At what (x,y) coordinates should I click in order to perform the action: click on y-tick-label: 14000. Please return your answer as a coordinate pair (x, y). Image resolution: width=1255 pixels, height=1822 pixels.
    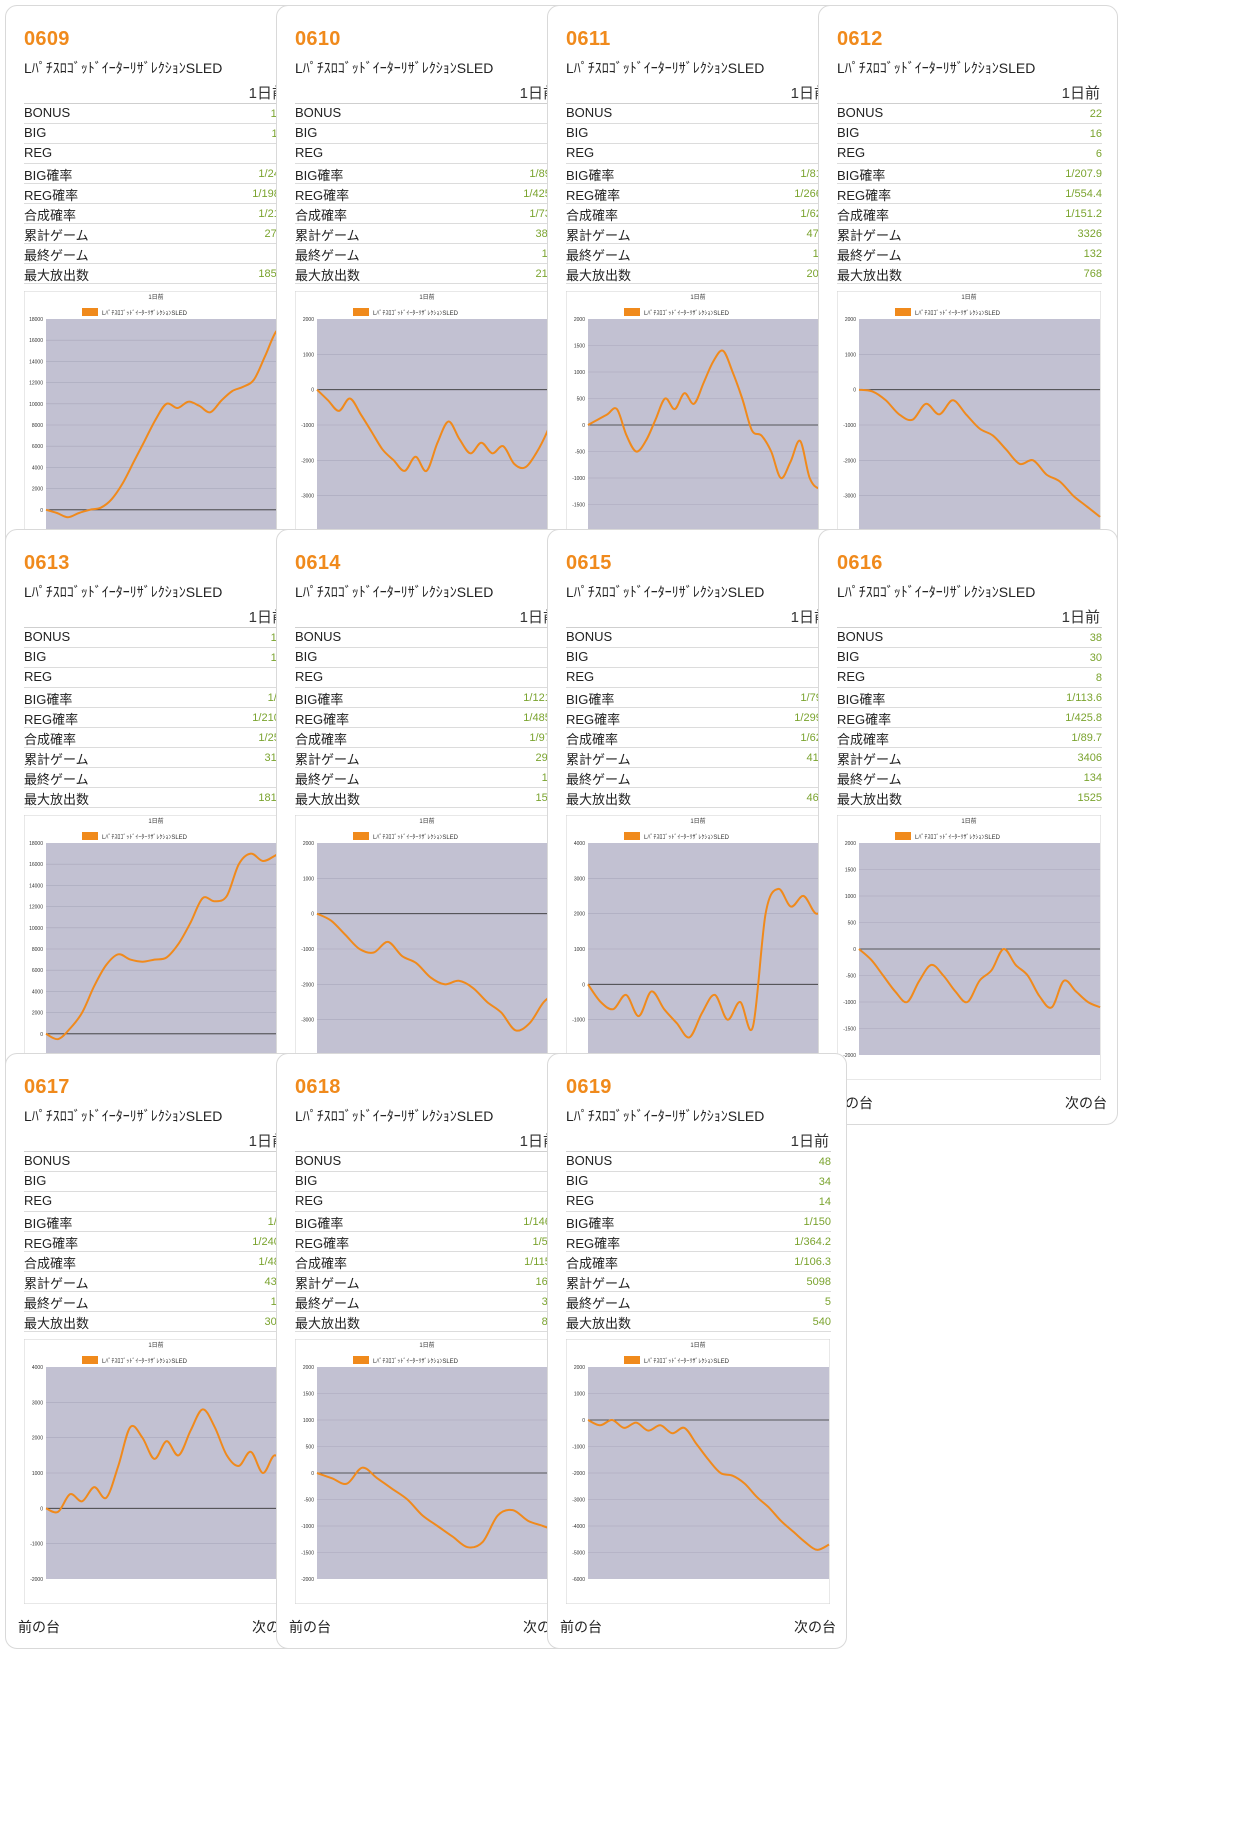
    Looking at the image, I should click on (36, 362).